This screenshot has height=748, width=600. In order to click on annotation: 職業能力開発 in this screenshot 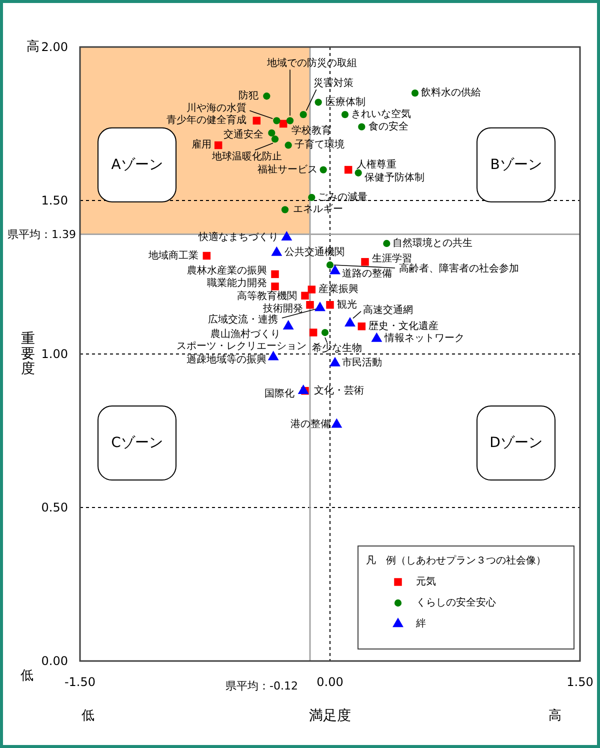, I will do `click(237, 282)`.